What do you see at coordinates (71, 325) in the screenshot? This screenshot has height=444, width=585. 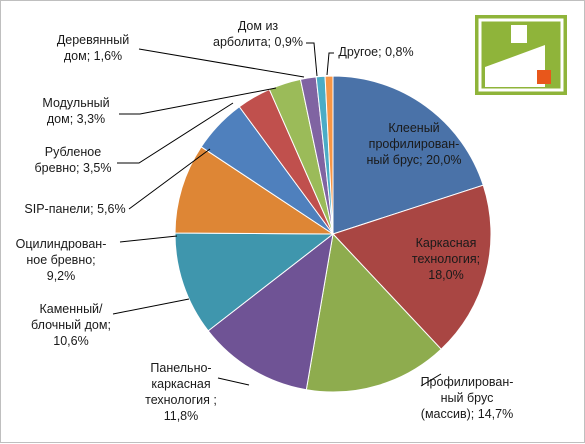 I see `slice-label-5: Каменный/блочный дом; 10,6%` at bounding box center [71, 325].